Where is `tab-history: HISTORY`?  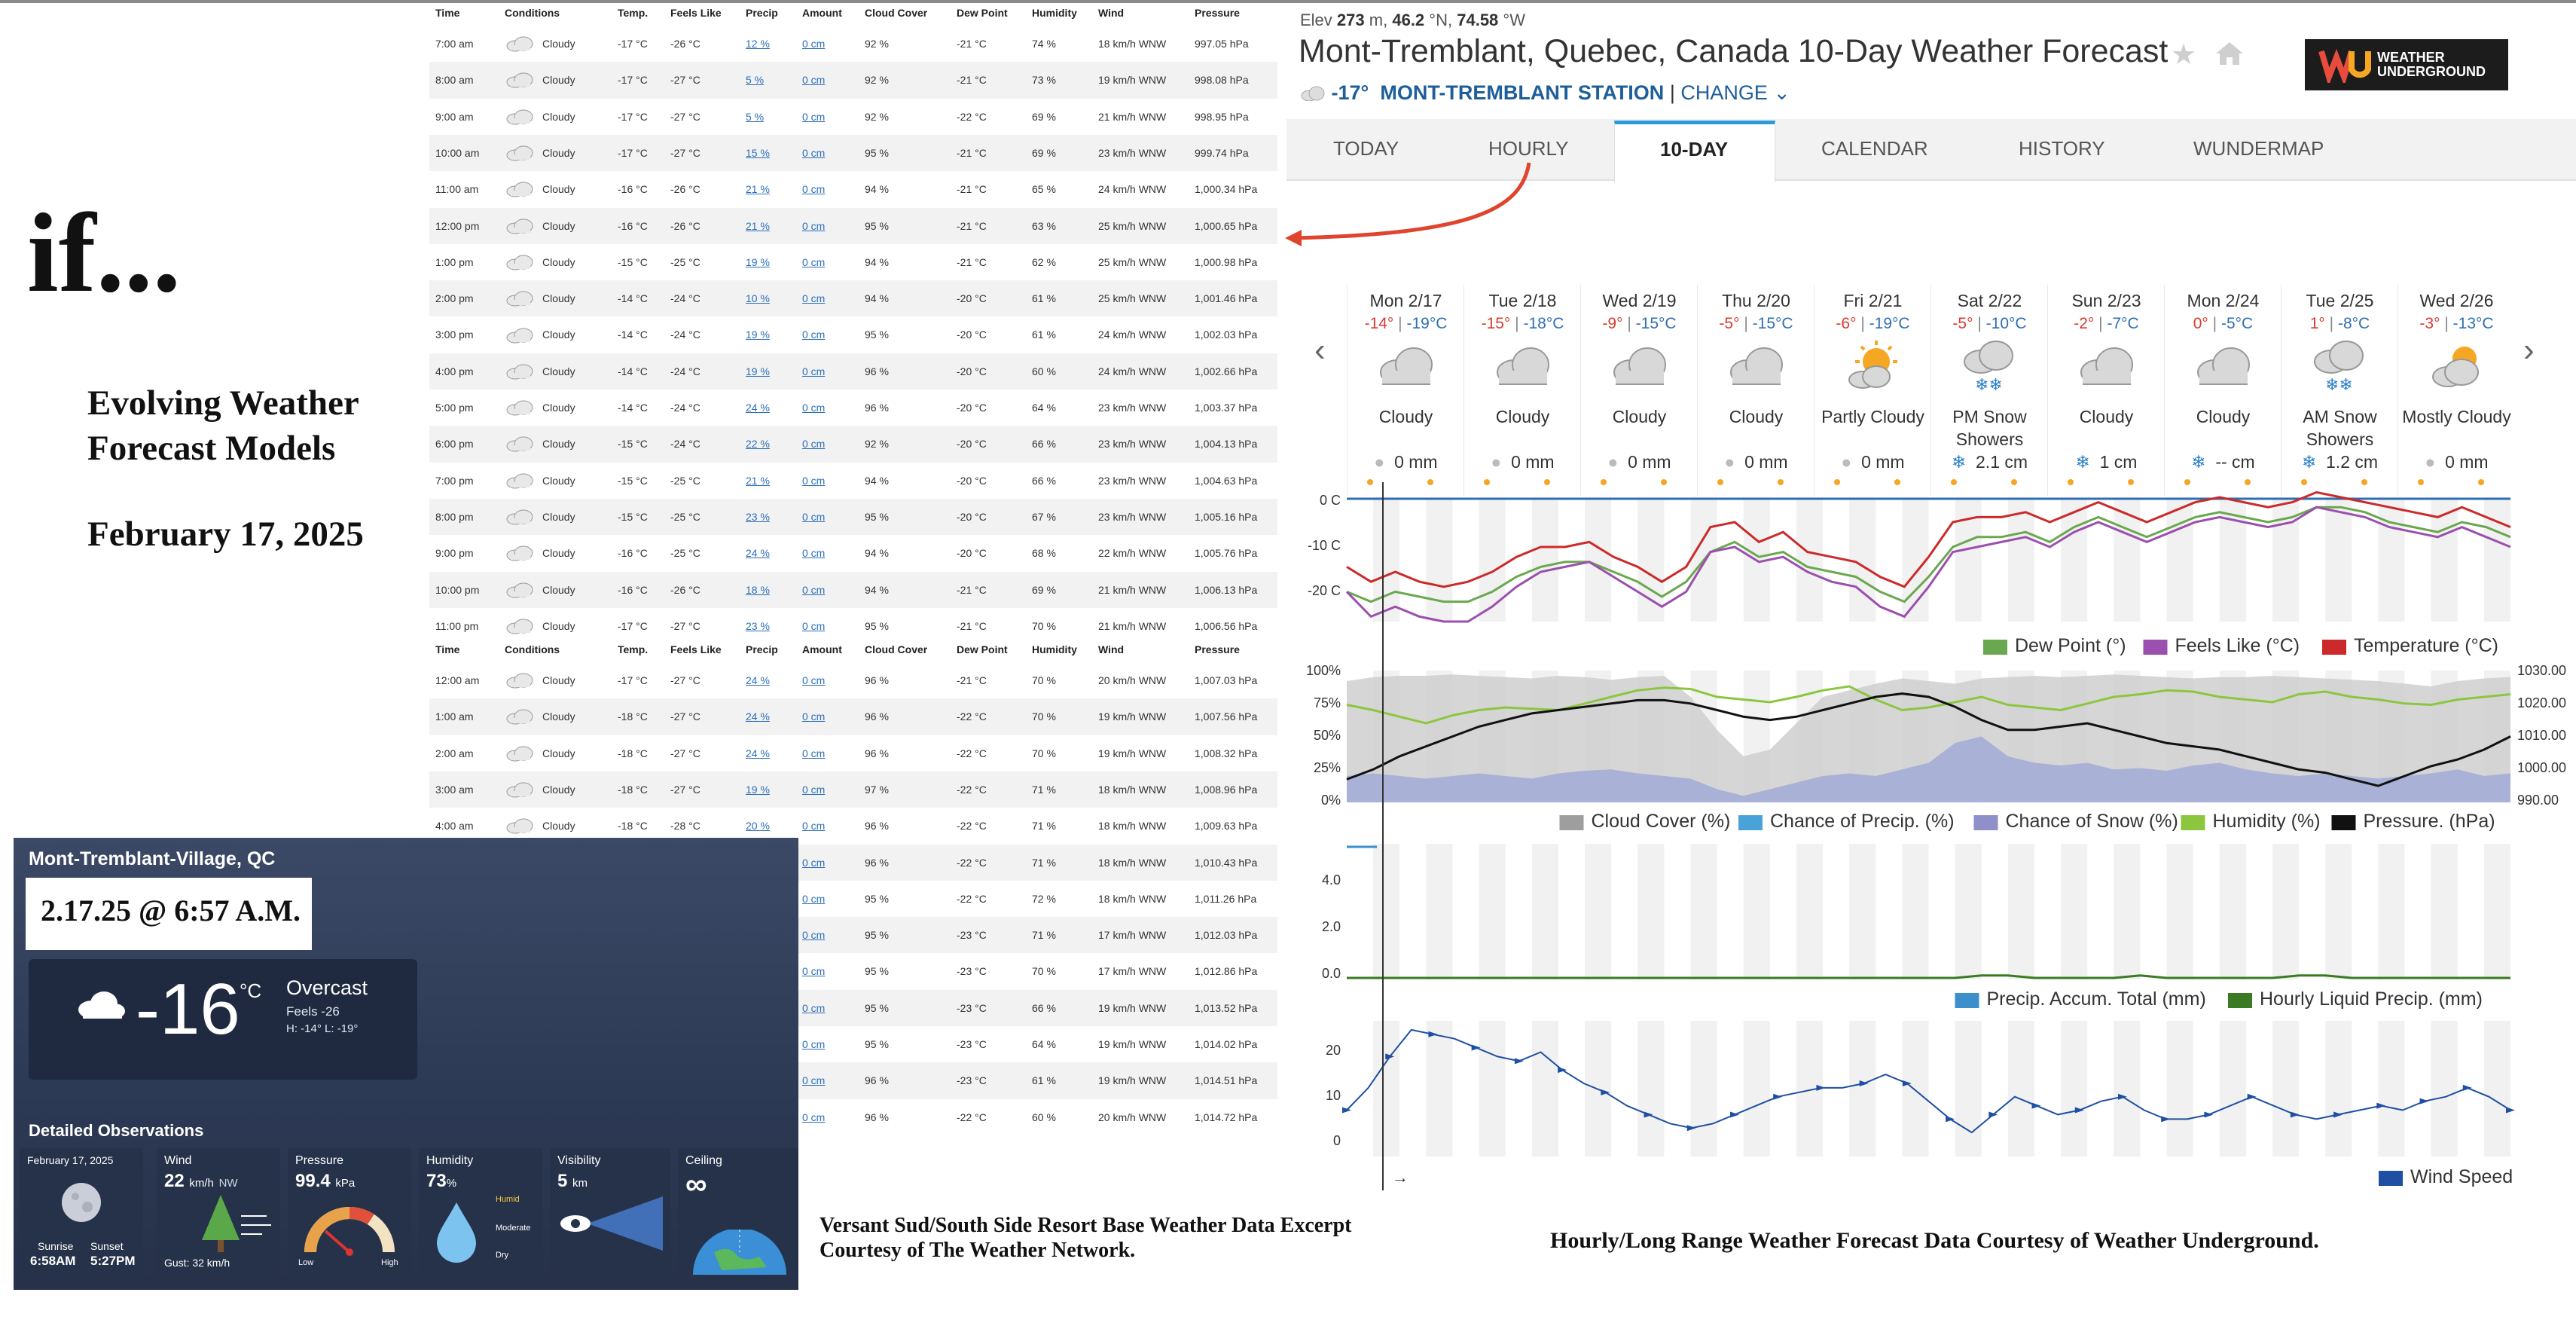 tab-history: HISTORY is located at coordinates (2062, 148).